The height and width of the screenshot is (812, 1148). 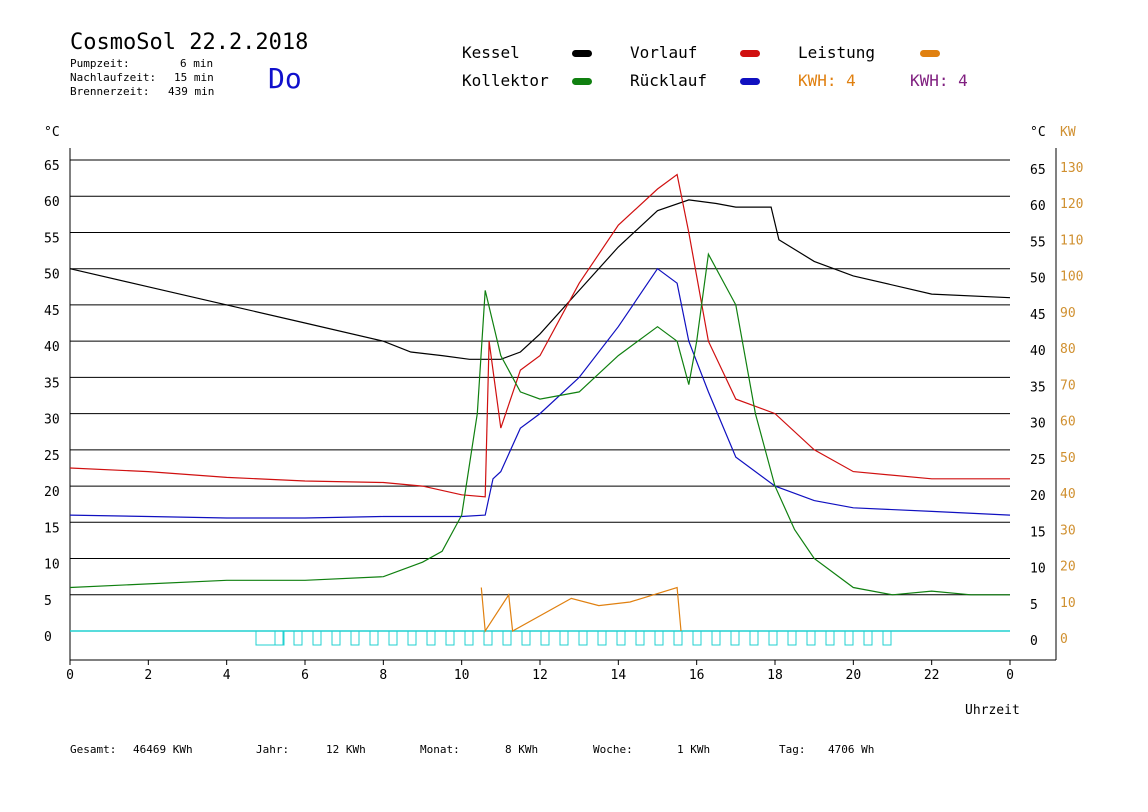 I want to click on x-tick-label: 4, so click(x=227, y=675).